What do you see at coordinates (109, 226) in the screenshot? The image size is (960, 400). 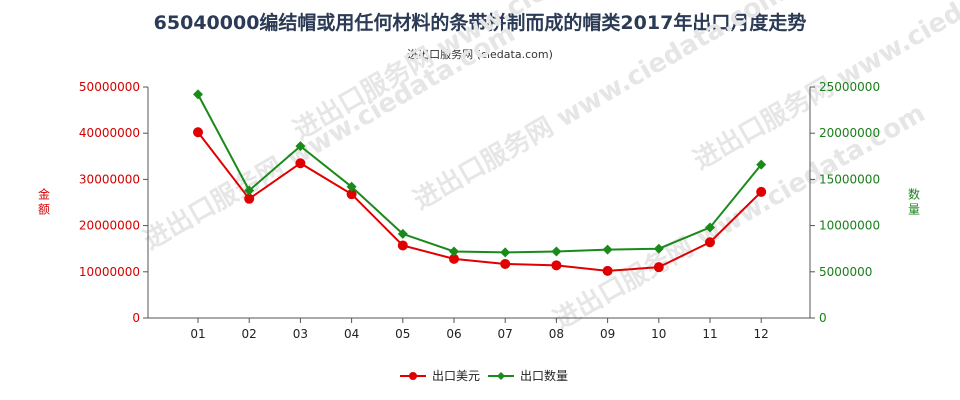 I see `left-tick-label: 20000000` at bounding box center [109, 226].